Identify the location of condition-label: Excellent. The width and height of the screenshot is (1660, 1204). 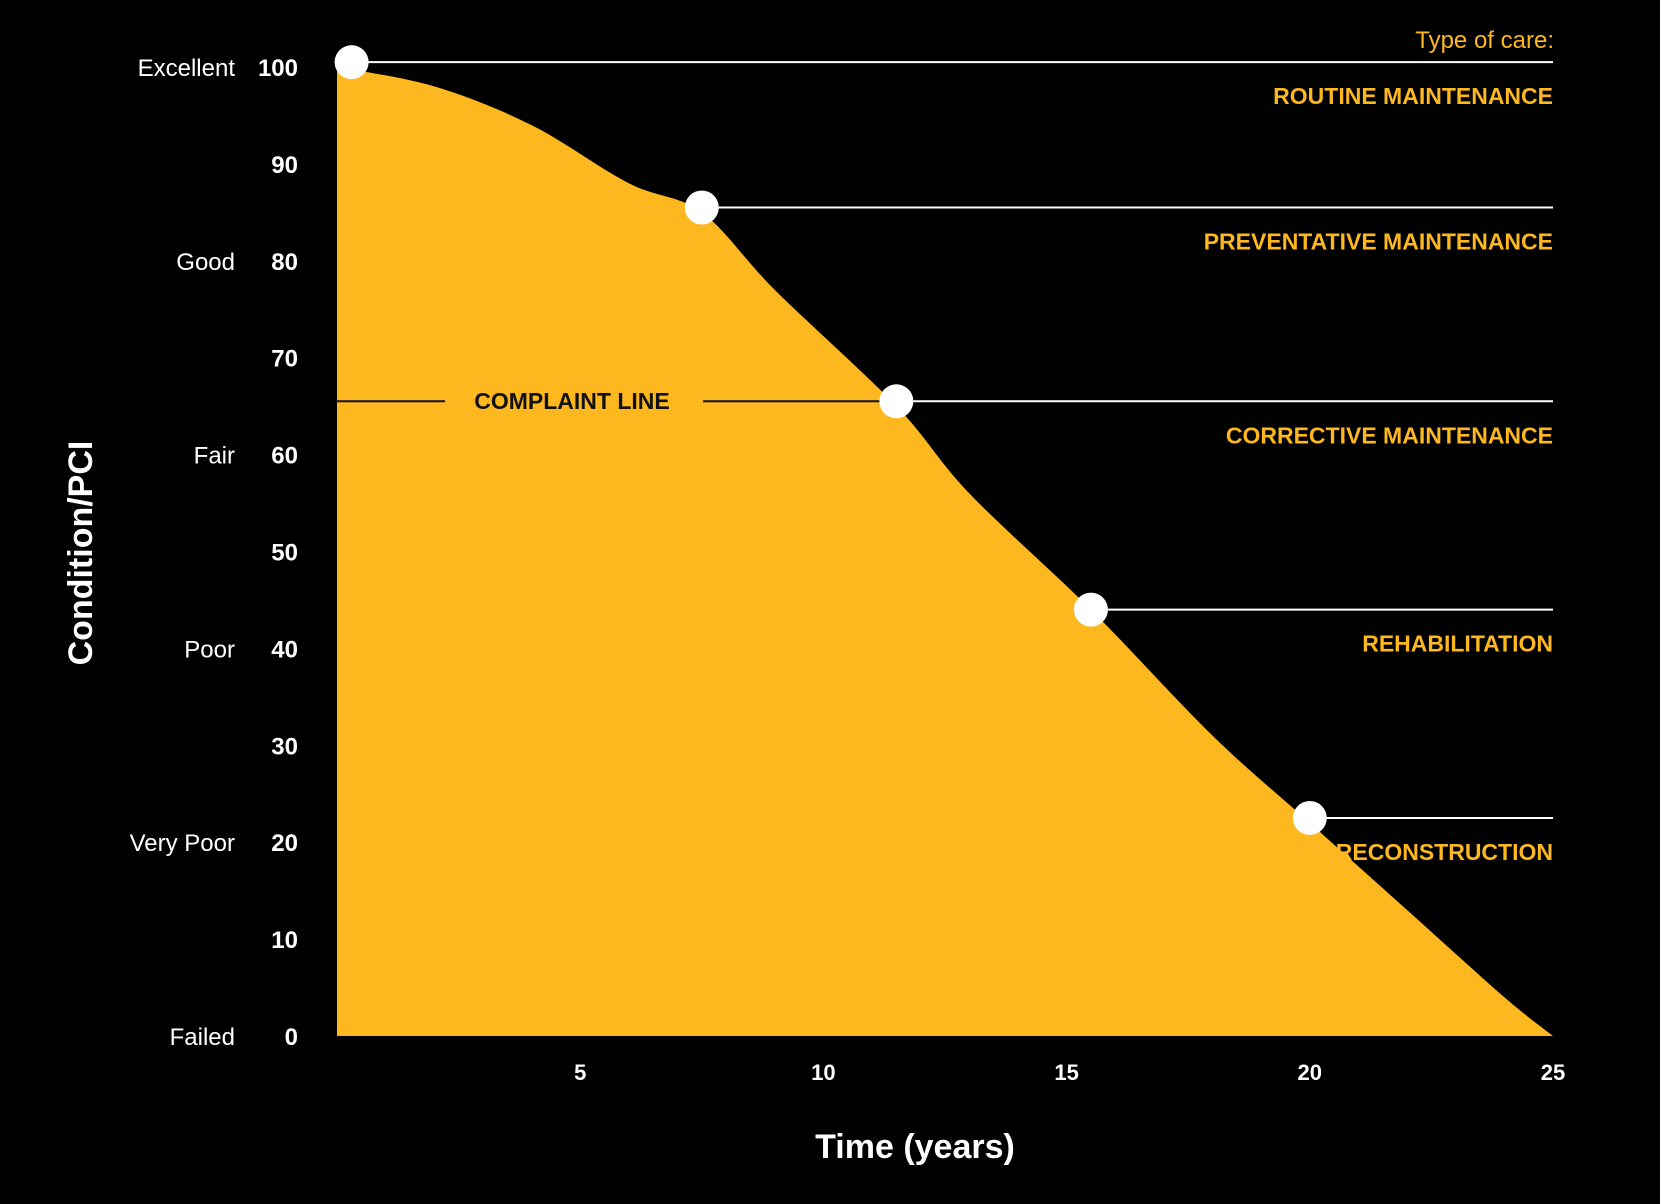
(187, 68).